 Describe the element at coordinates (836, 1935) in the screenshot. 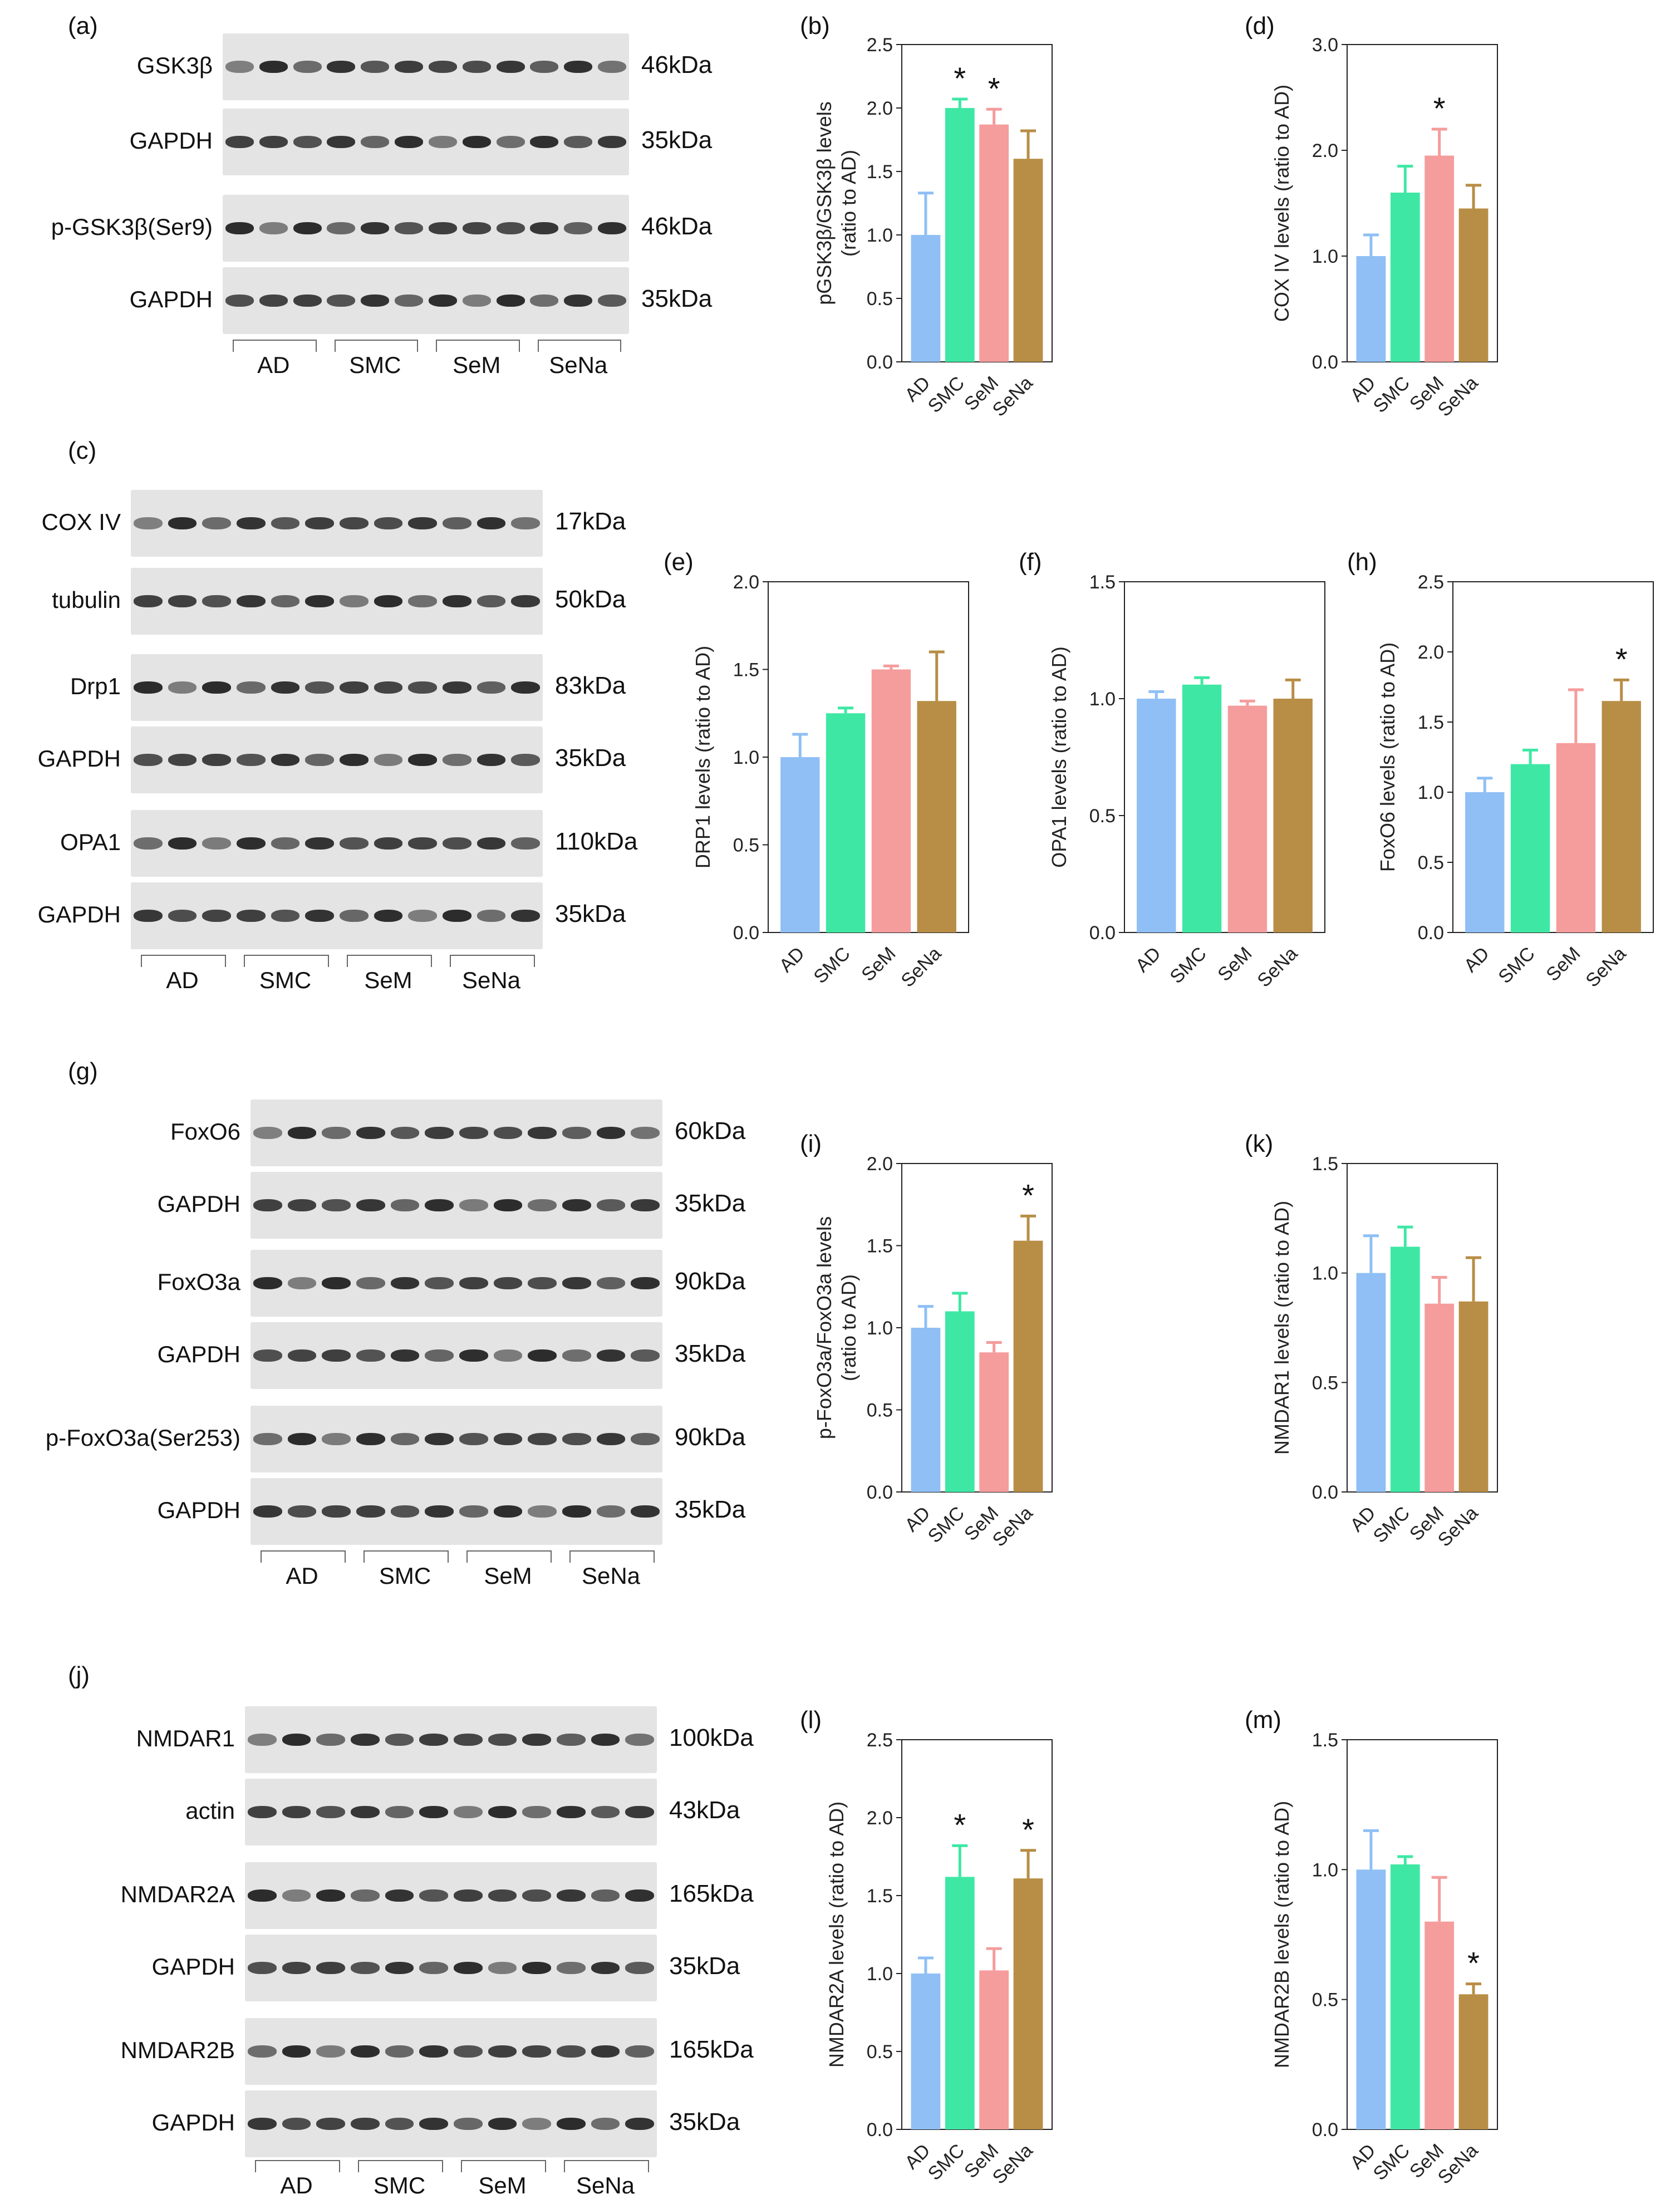

I see `y-axis-label: NMDAR2A levels (ratio to AD)` at that location.